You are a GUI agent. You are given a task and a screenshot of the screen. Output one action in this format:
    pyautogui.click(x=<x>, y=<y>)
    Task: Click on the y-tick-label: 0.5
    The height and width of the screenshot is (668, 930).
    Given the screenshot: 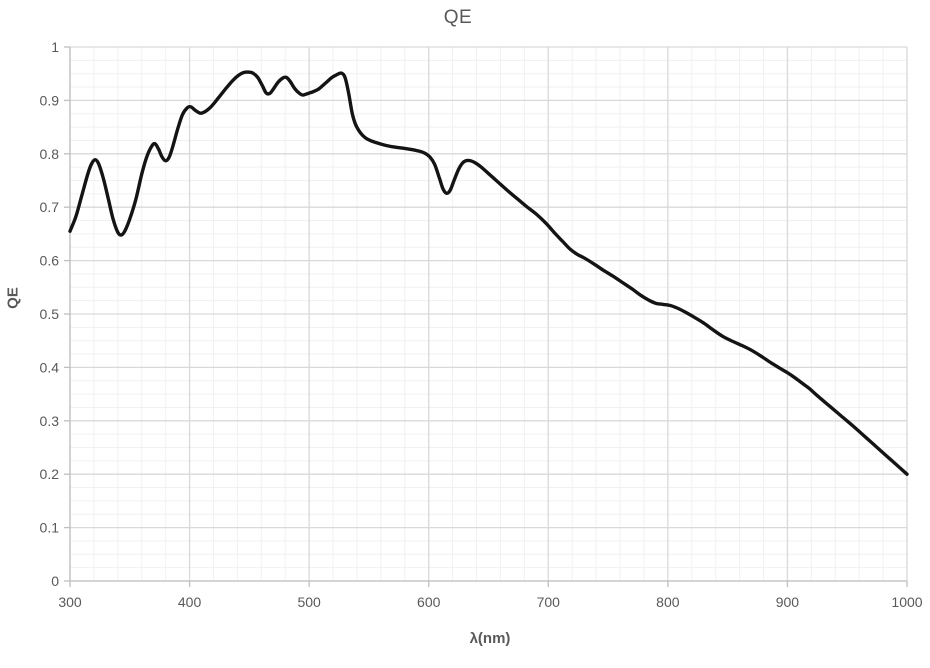 What is the action you would take?
    pyautogui.click(x=50, y=314)
    